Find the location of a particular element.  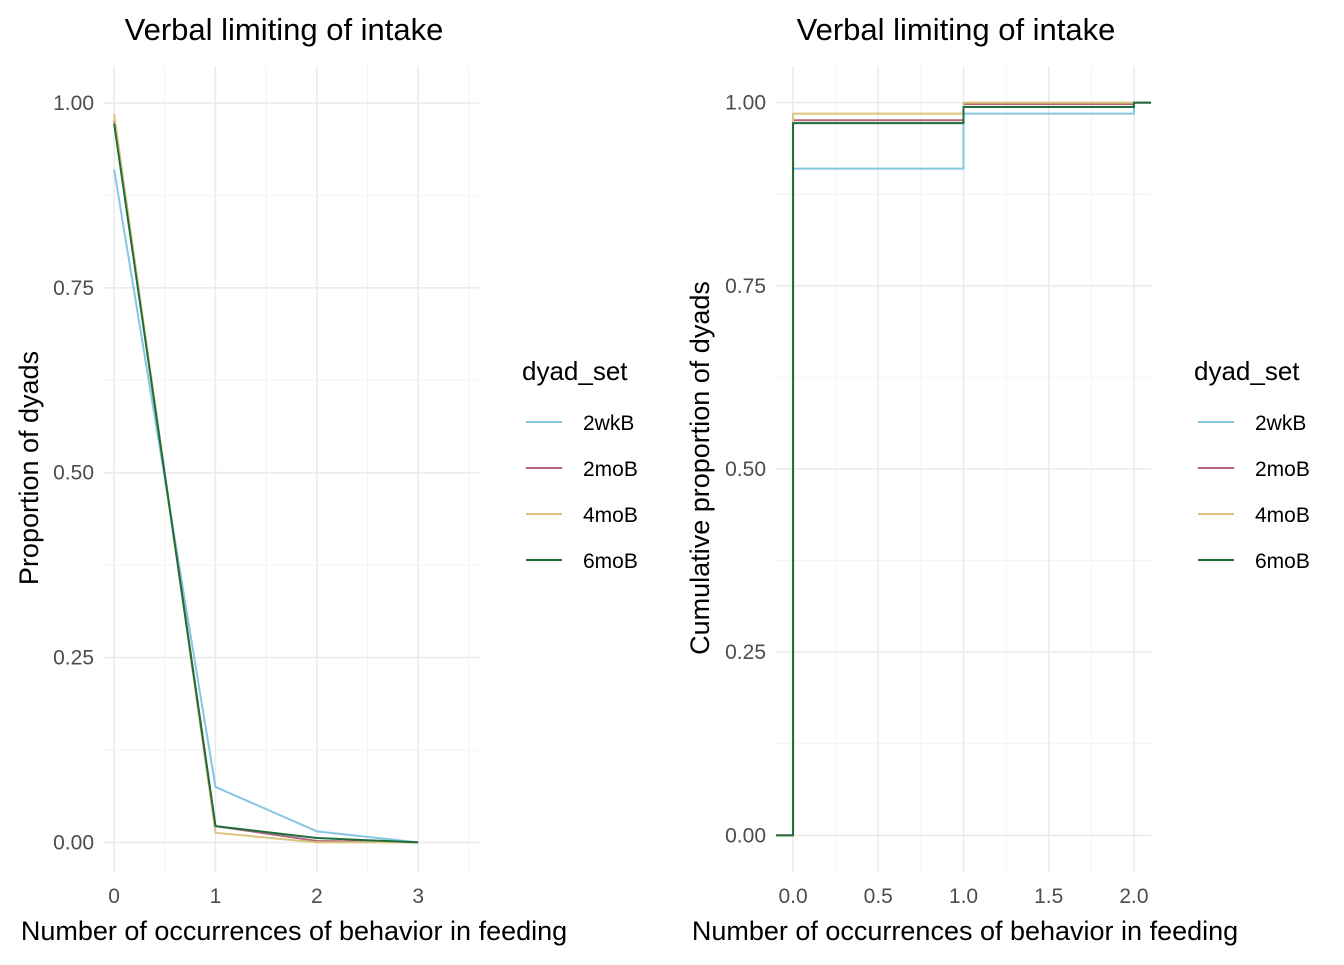

y-axis-title: Cumulative proportion of dyads is located at coordinates (700, 468).